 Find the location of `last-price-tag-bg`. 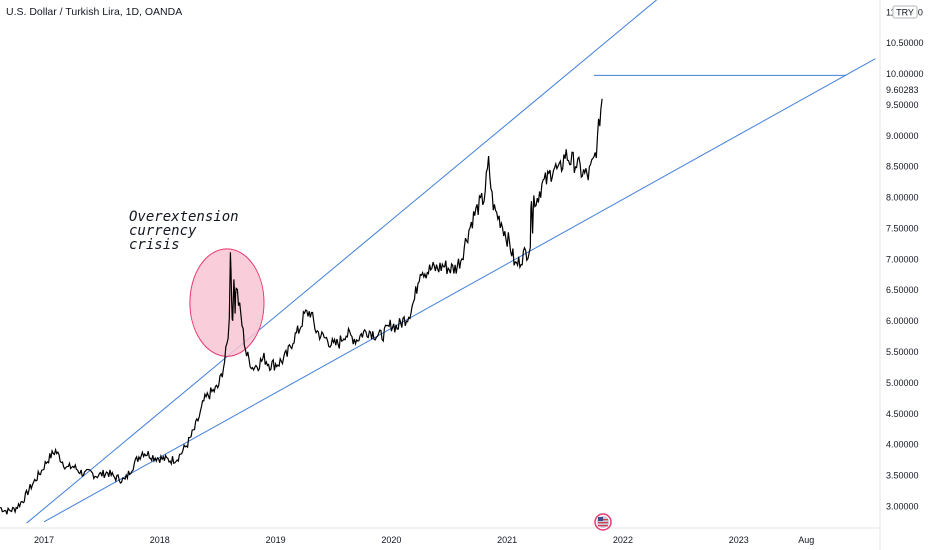

last-price-tag-bg is located at coordinates (906, 90).